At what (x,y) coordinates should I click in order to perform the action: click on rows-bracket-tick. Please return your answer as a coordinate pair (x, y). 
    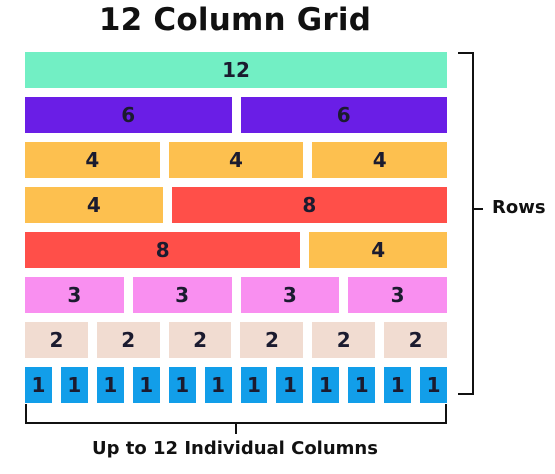
    Looking at the image, I should click on (478, 209).